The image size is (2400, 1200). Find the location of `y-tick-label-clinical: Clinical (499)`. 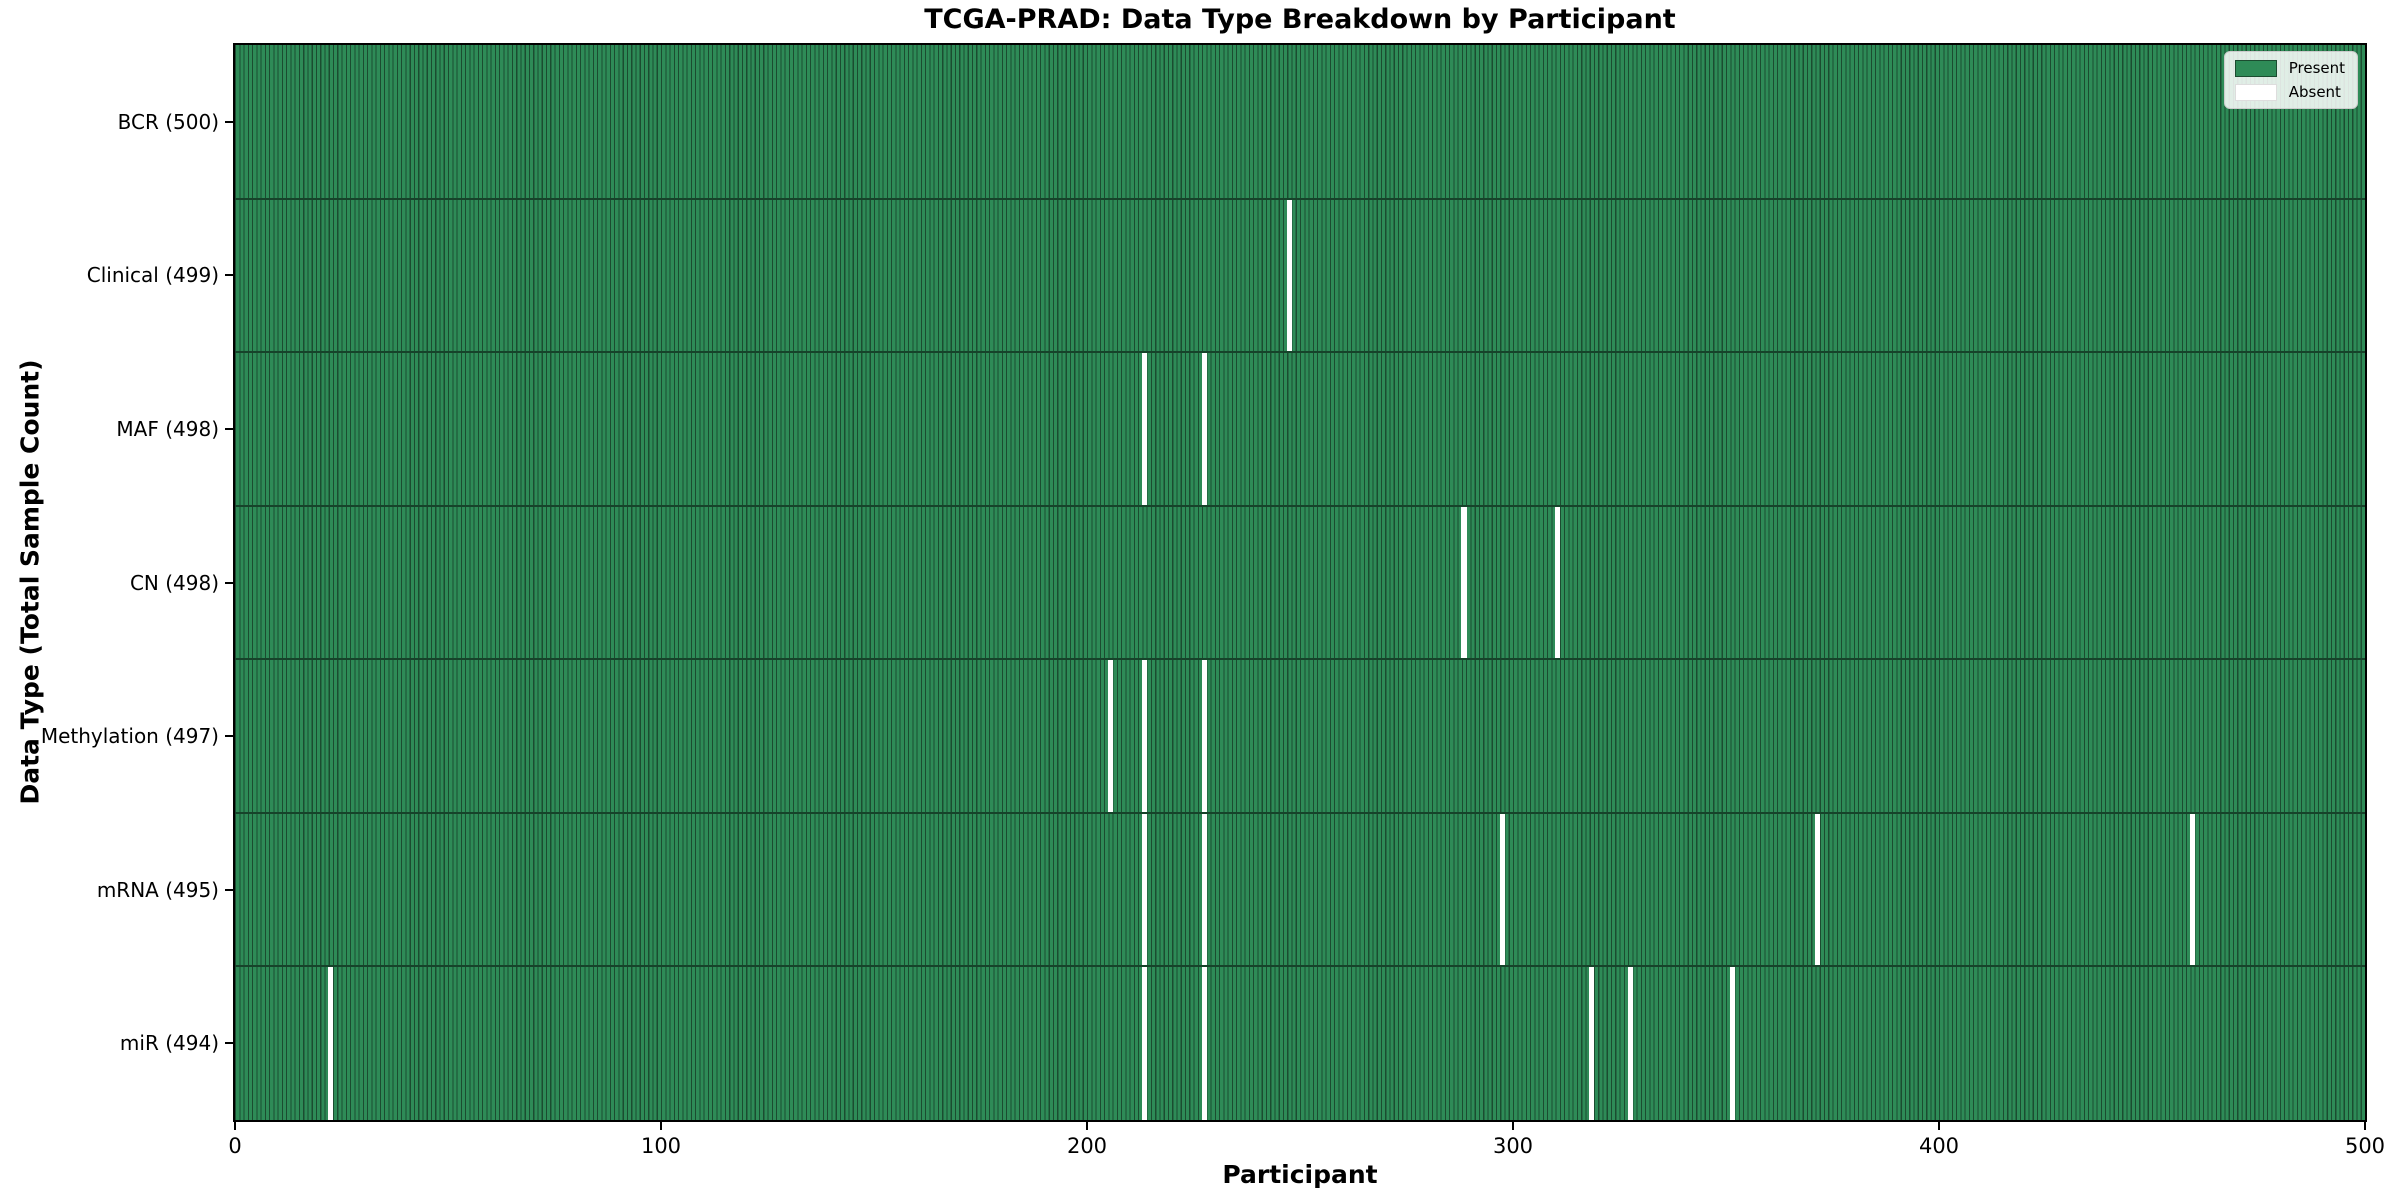

y-tick-label-clinical: Clinical (499) is located at coordinates (152, 275).